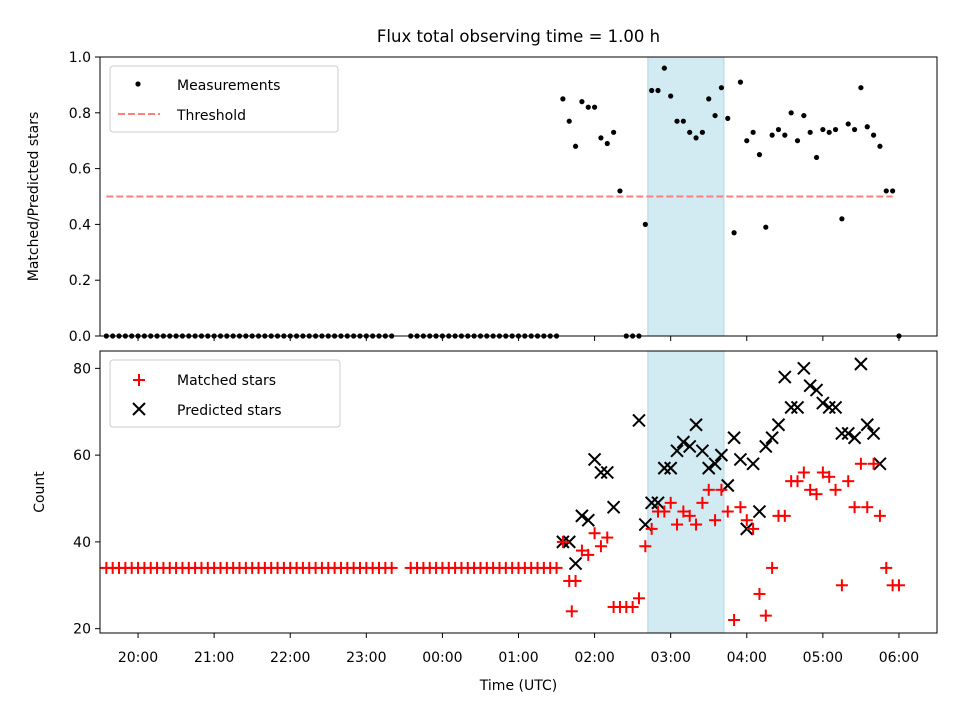 Image resolution: width=960 pixels, height=720 pixels. I want to click on bottom-legend: Matched stars Predicted stars, so click(225, 393).